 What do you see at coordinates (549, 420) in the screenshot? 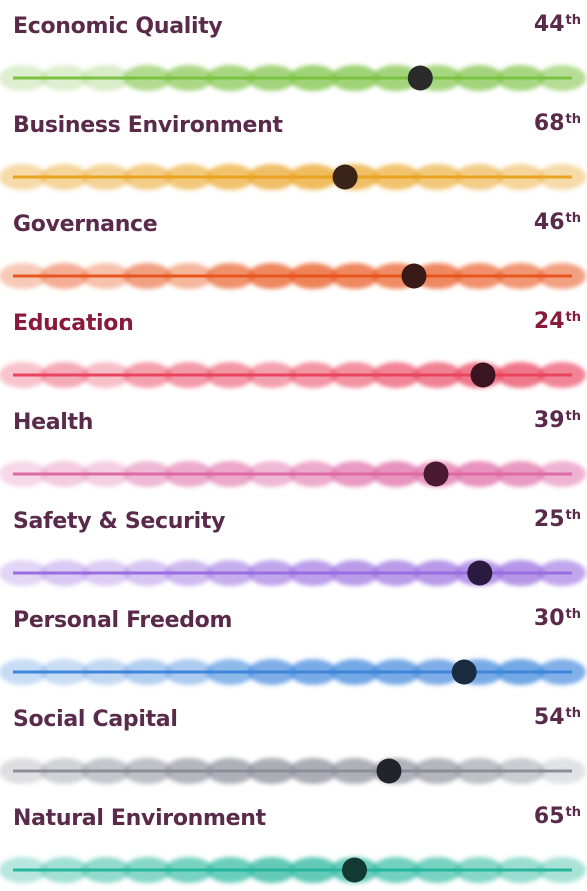
I see `rank-number: 39` at bounding box center [549, 420].